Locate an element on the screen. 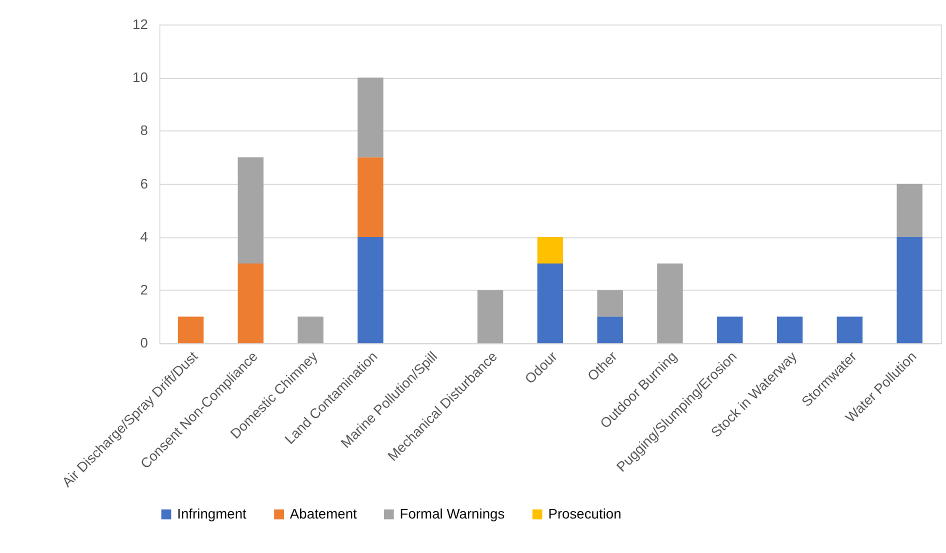 The image size is (946, 553). legend-label: Infringment is located at coordinates (212, 513).